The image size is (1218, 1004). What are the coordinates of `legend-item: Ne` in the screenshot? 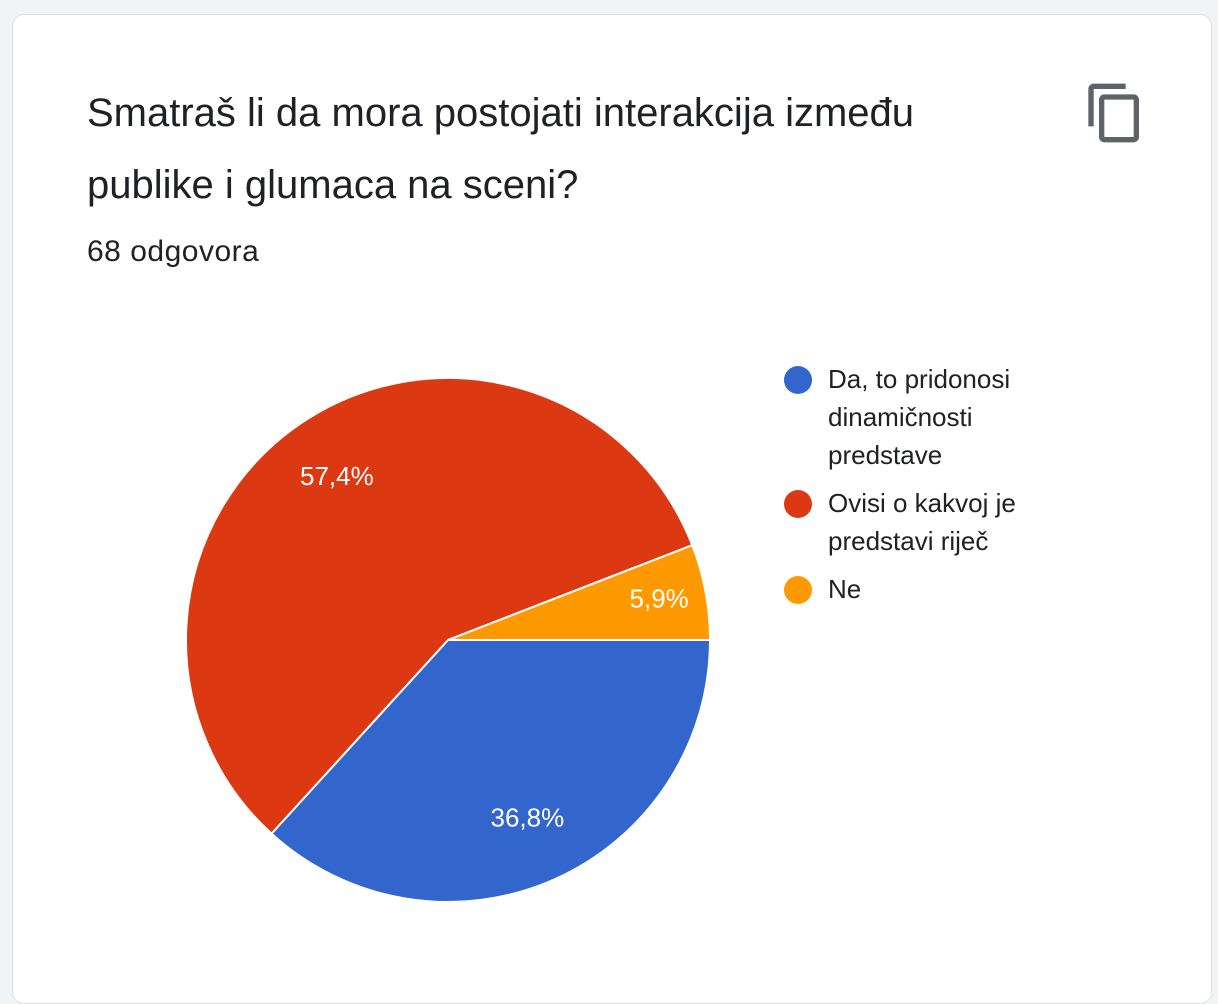 It's located at (914, 589).